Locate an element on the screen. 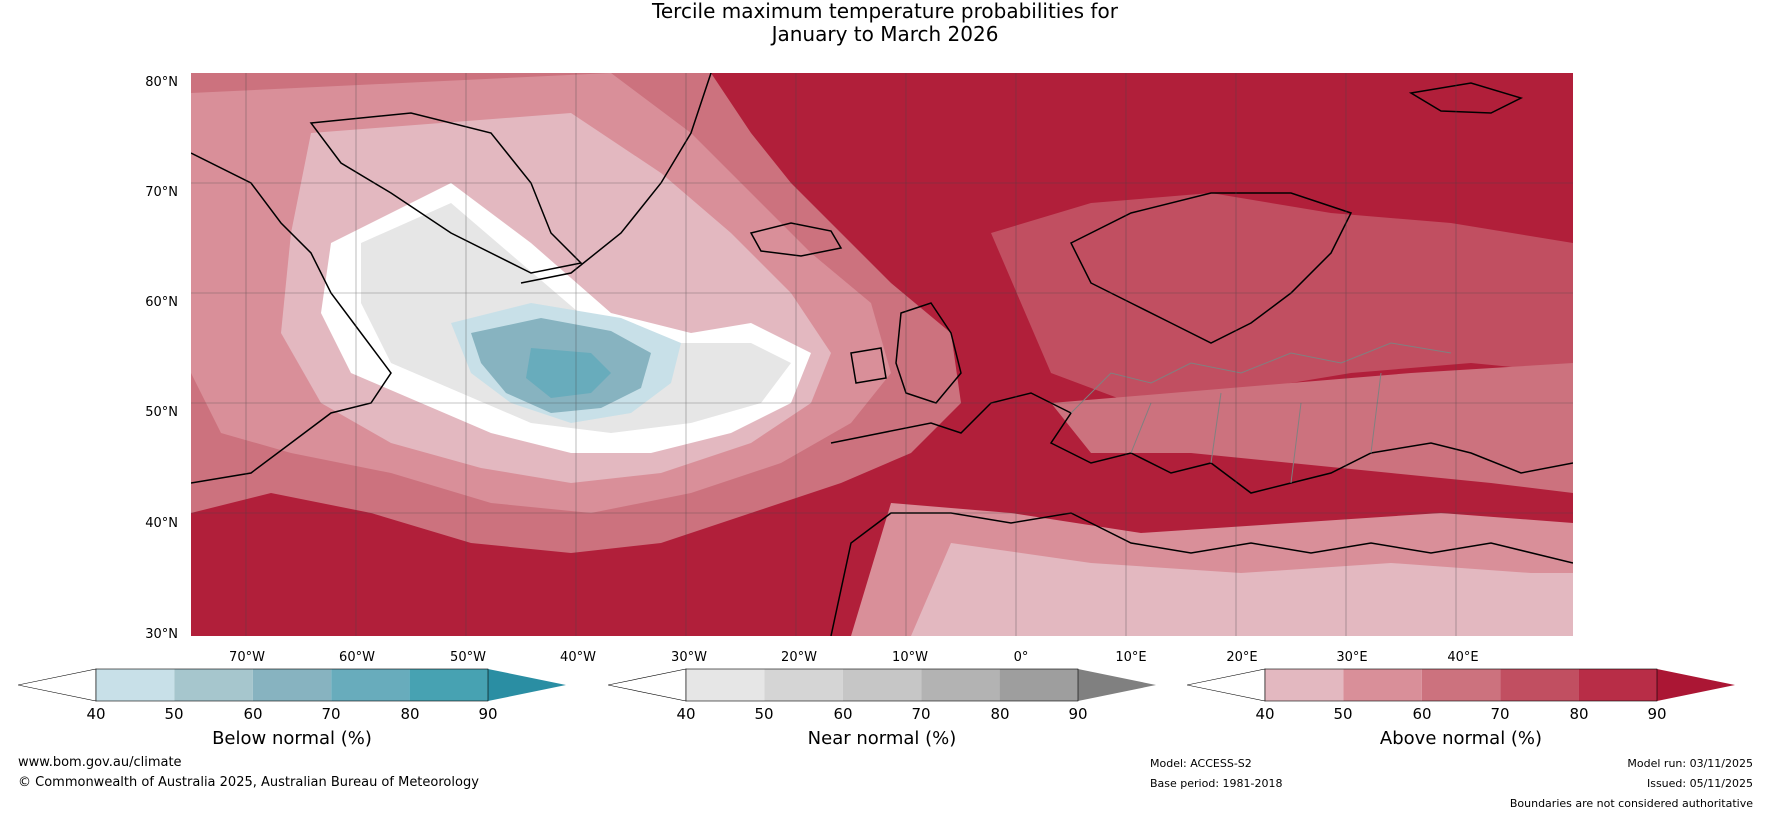 This screenshot has height=816, width=1770. colorbar-near-high-arrow is located at coordinates (1117, 685).